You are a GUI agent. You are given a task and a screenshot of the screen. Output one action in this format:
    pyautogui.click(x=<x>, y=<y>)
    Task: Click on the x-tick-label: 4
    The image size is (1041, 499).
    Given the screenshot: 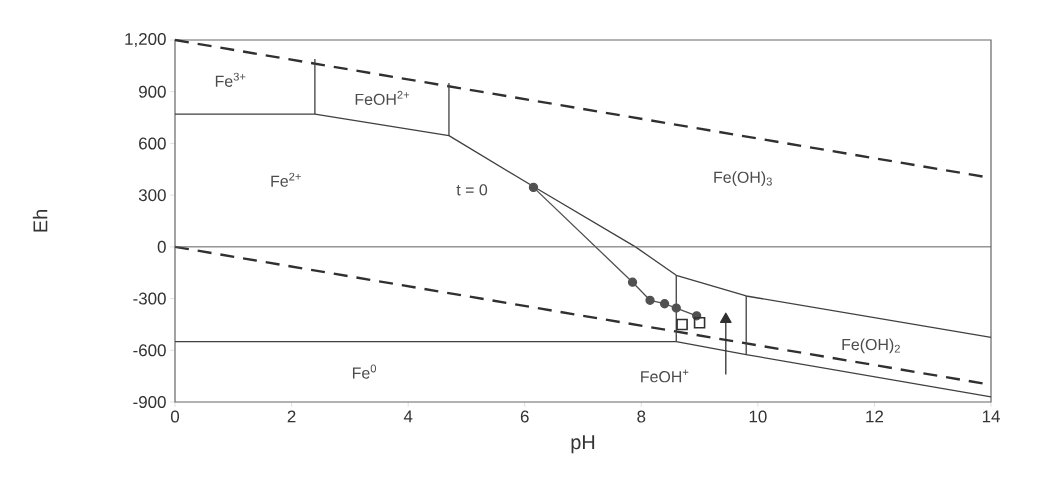 What is the action you would take?
    pyautogui.click(x=408, y=416)
    